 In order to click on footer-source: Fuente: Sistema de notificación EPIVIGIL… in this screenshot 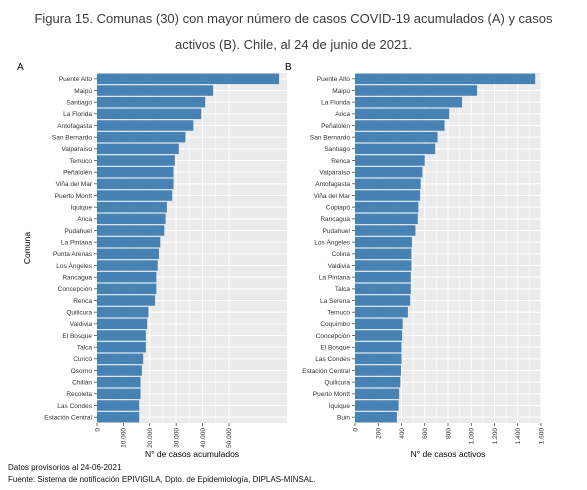, I will do `click(162, 479)`.